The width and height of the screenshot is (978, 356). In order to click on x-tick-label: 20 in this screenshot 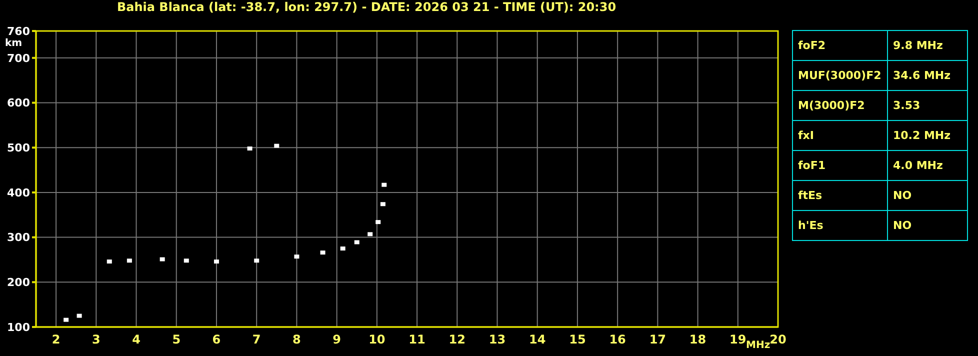, I will do `click(778, 339)`.